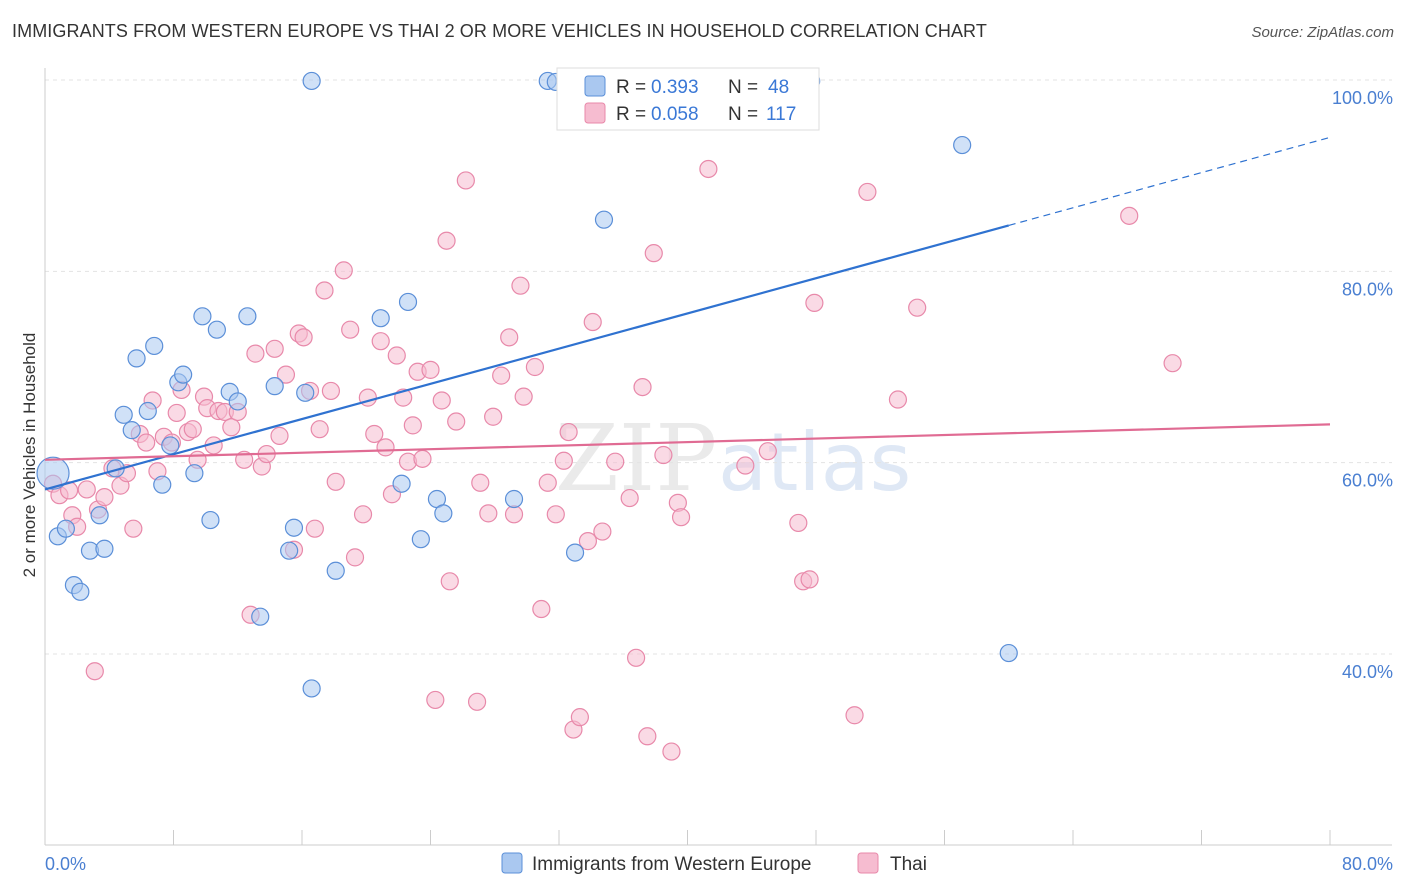 This screenshot has width=1406, height=892. What do you see at coordinates (868, 863) in the screenshot?
I see `bottom-legend-swatch-pink` at bounding box center [868, 863].